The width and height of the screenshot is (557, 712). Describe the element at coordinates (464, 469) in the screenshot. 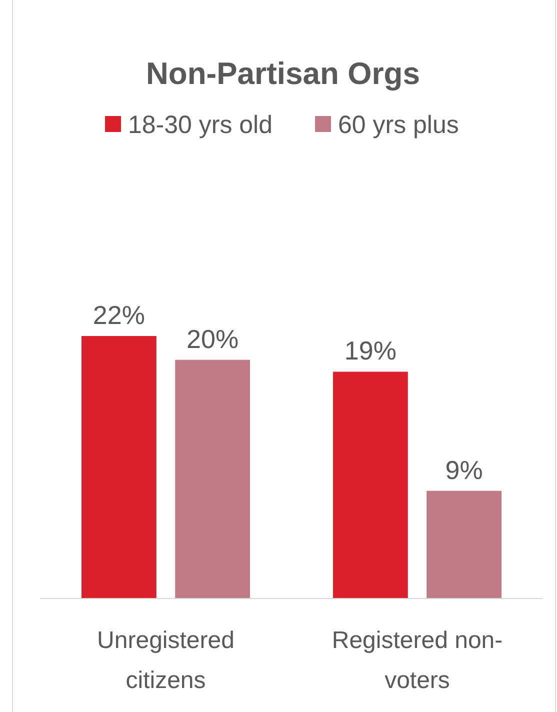

I see `data-label: 9%` at that location.